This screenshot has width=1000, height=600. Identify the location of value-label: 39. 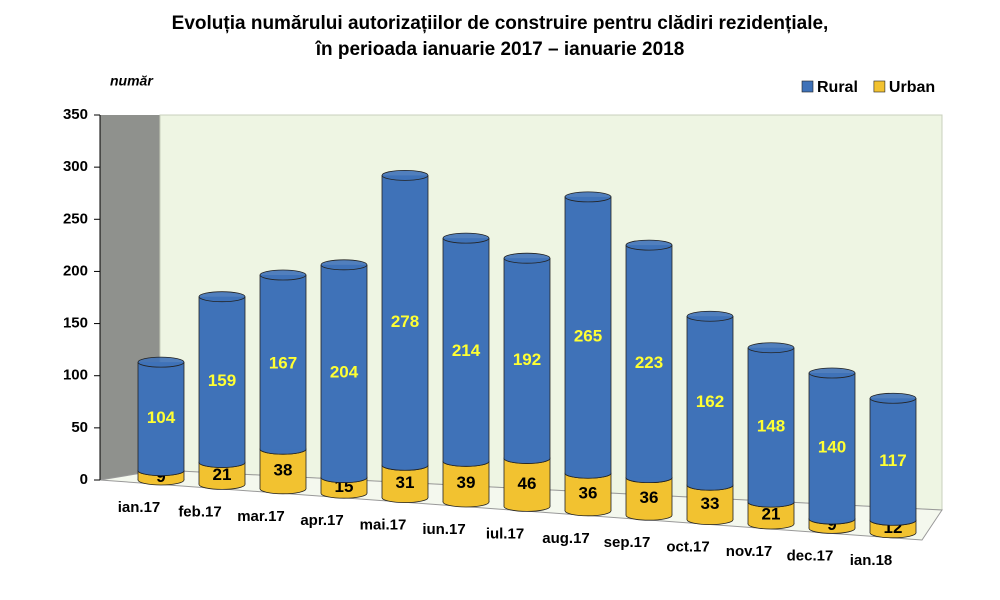
(466, 482).